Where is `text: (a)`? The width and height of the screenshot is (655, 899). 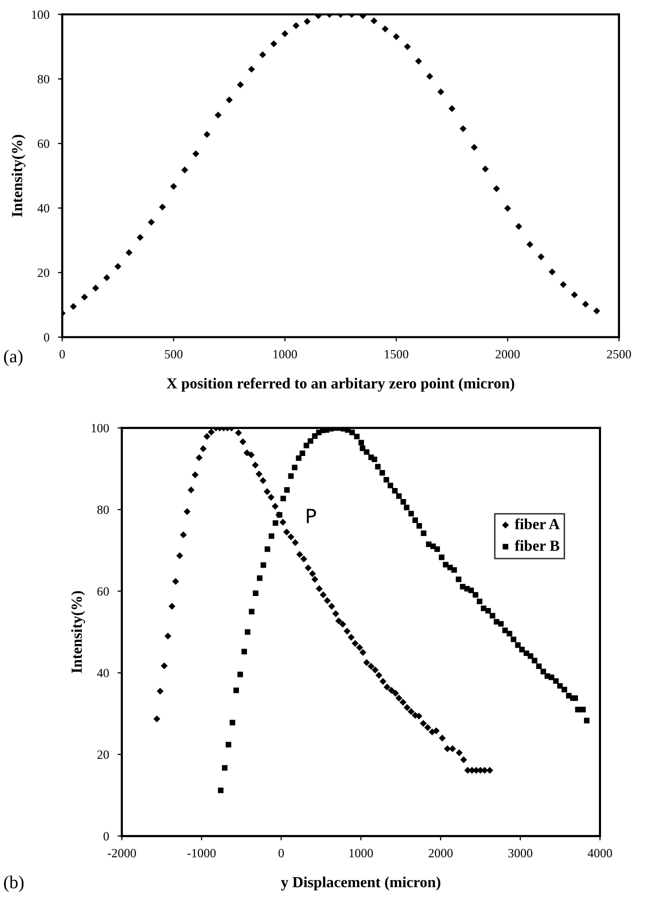 text: (a) is located at coordinates (13, 358).